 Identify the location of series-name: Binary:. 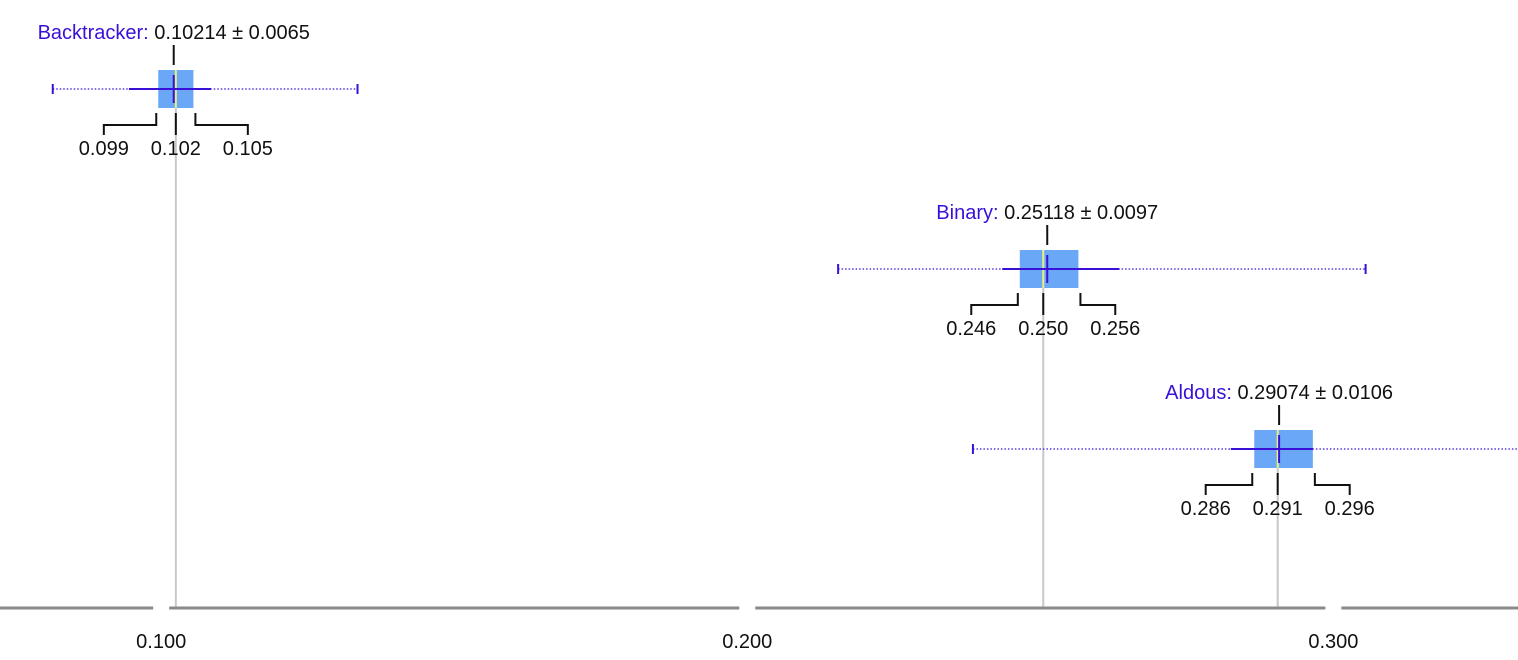
(967, 213).